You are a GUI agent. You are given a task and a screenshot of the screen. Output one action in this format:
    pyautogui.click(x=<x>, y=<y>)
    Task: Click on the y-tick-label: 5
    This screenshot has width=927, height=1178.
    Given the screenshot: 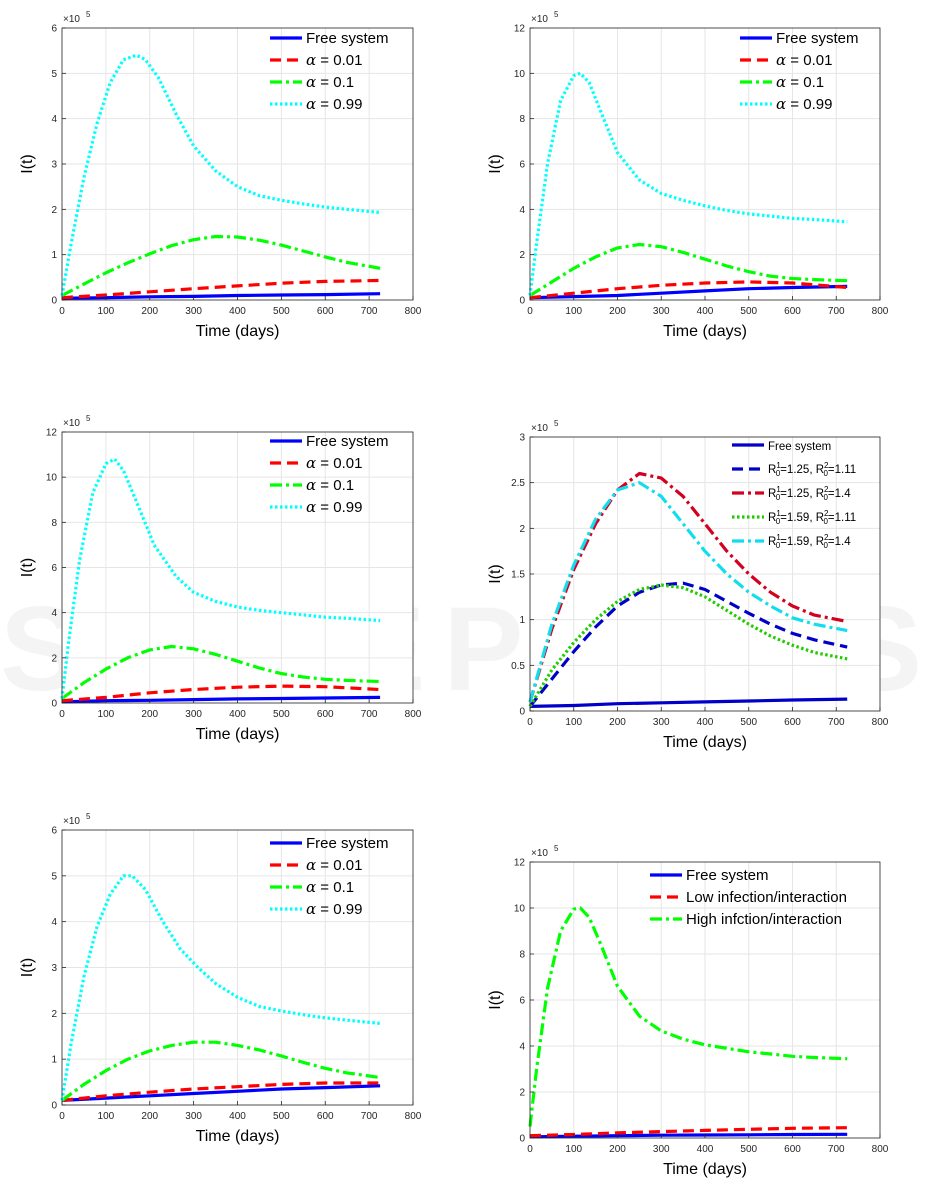 What is the action you would take?
    pyautogui.click(x=54, y=876)
    